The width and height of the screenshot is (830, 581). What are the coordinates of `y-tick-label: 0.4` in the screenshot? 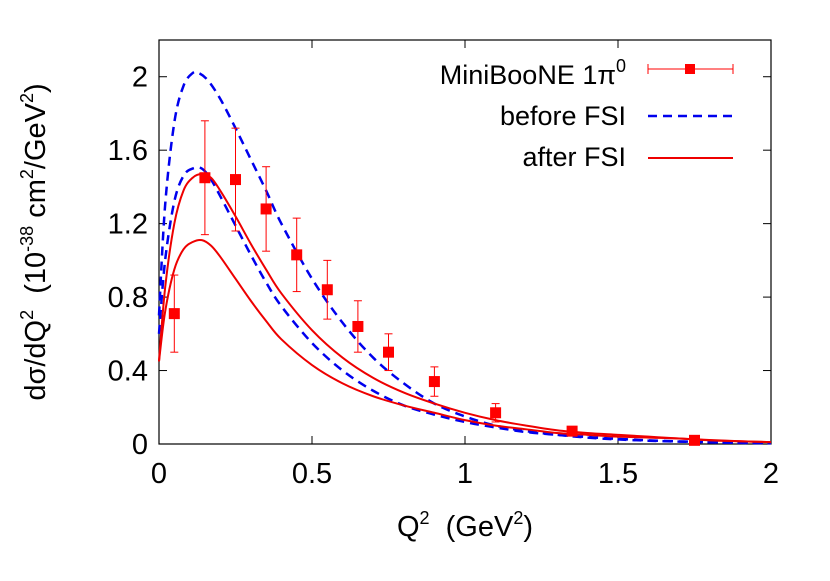 It's located at (128, 372).